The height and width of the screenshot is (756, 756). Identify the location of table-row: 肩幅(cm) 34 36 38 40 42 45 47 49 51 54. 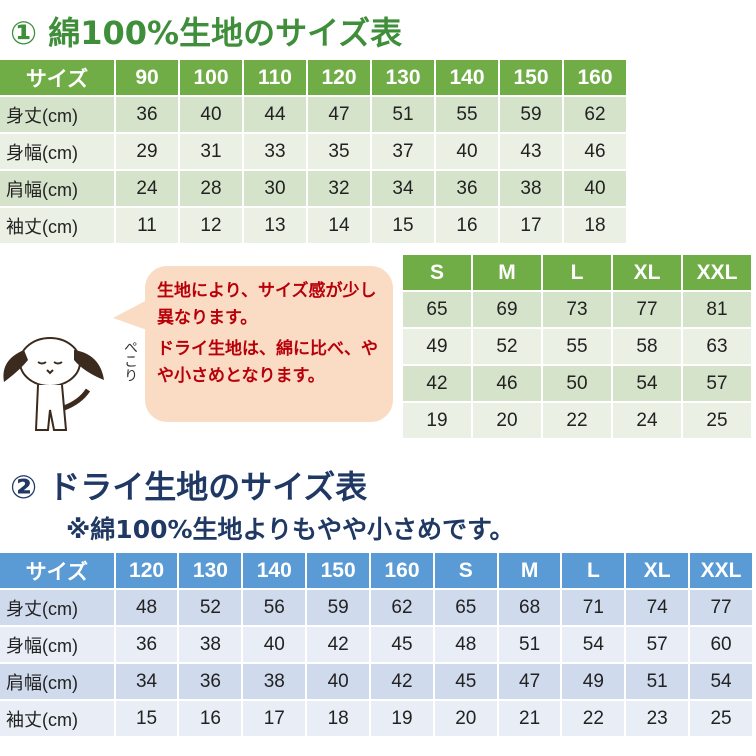
(376, 681).